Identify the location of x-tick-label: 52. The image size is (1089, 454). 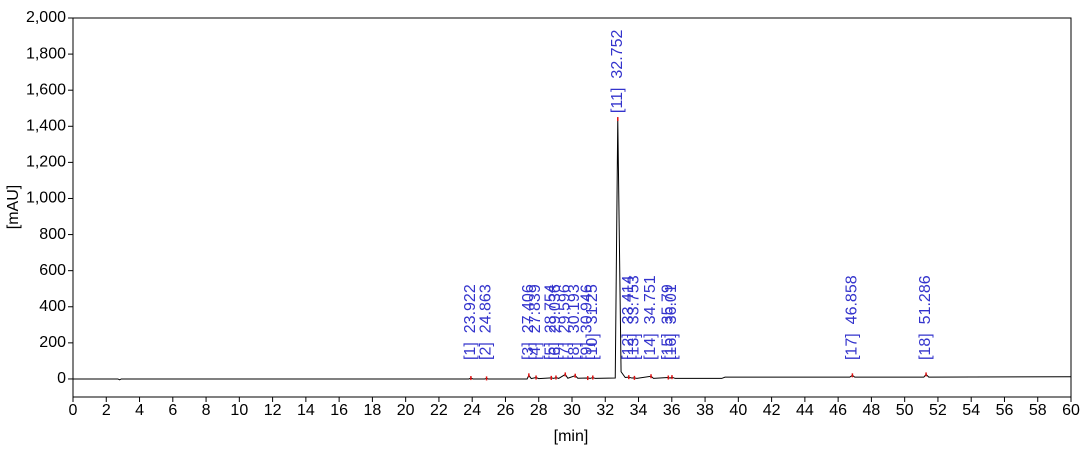
(938, 410).